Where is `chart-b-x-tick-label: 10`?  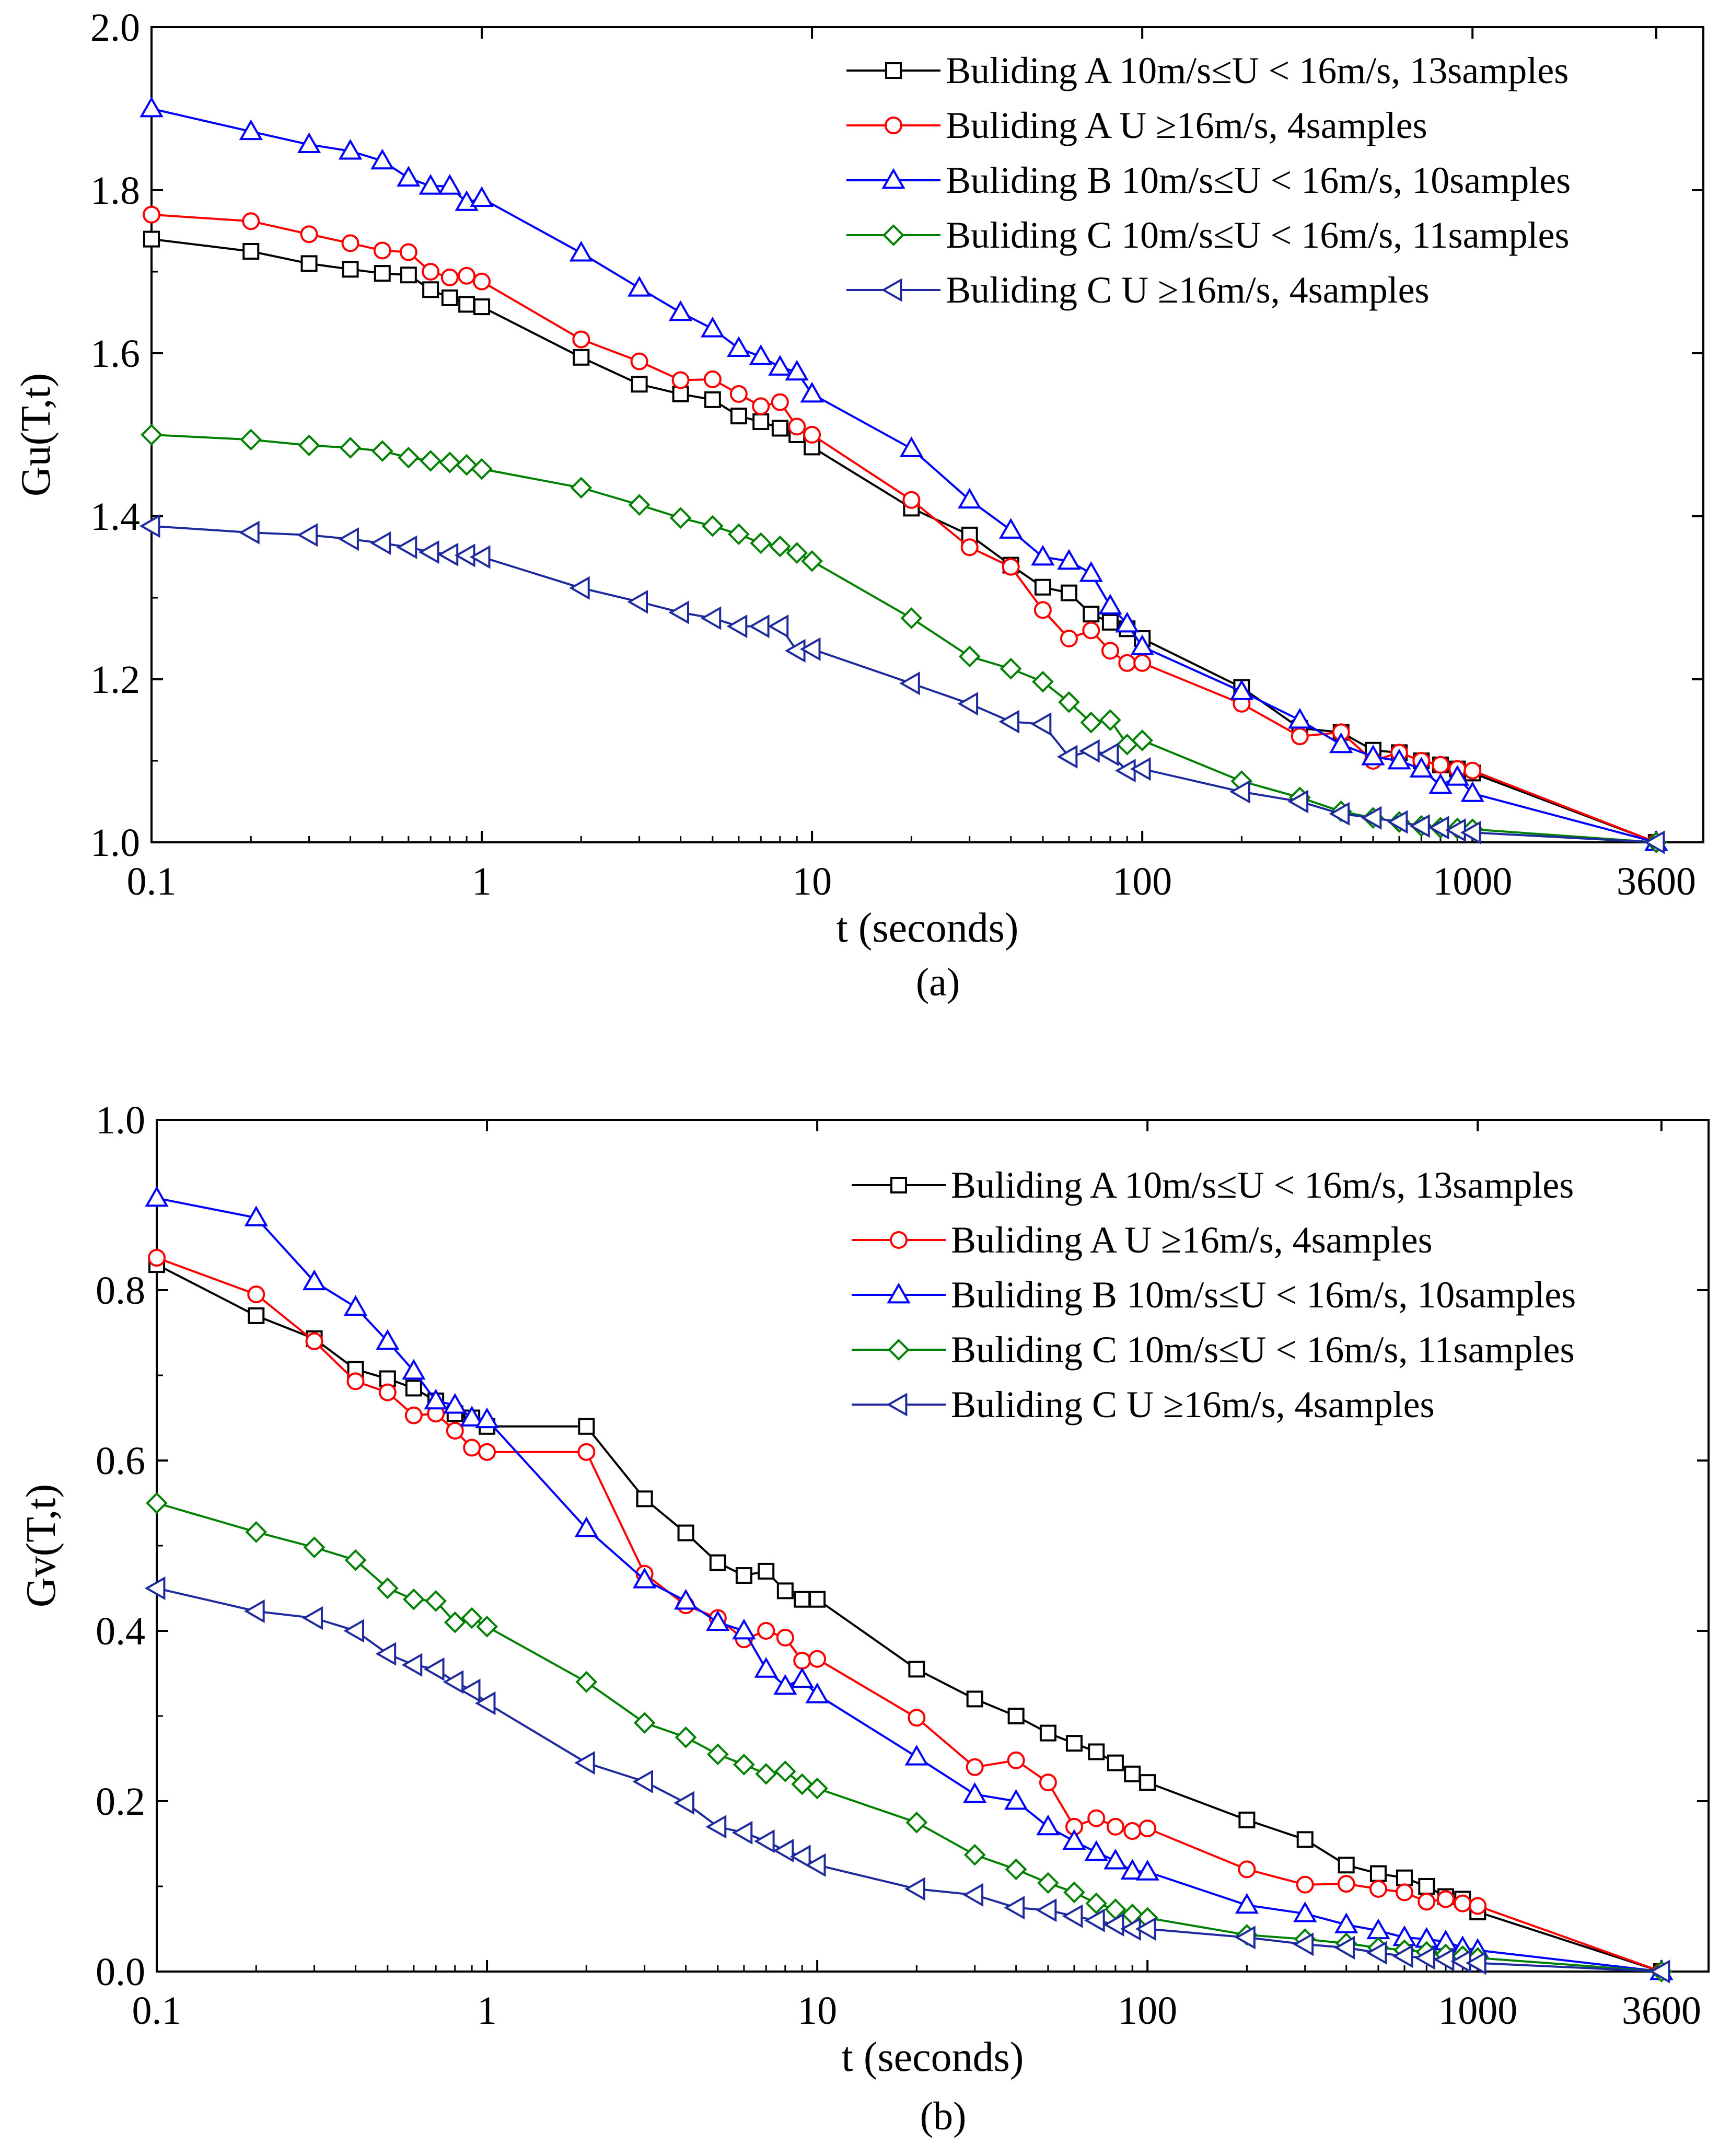 chart-b-x-tick-label: 10 is located at coordinates (817, 2011).